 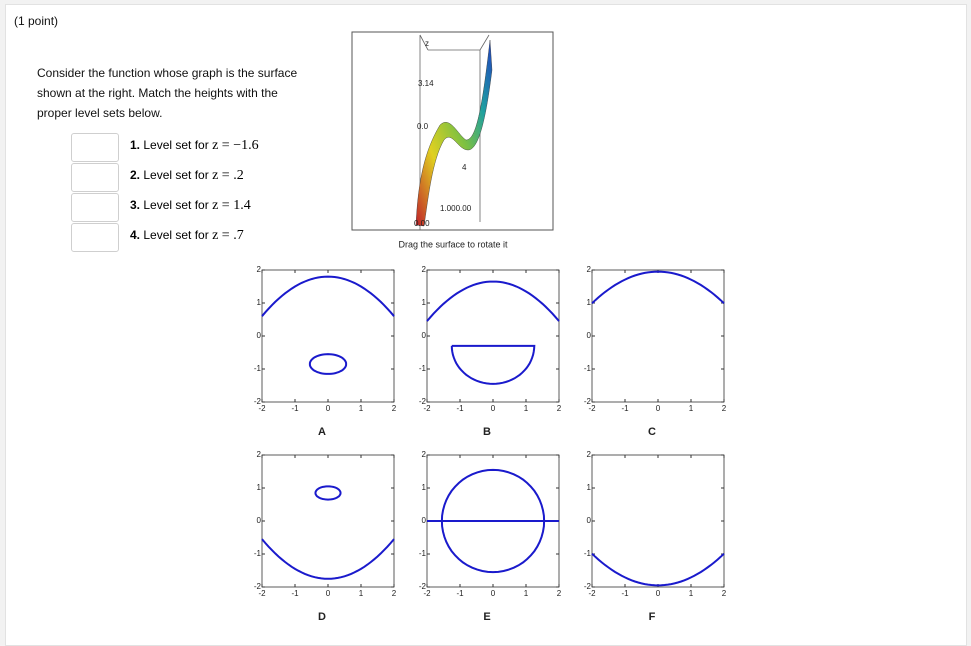 What do you see at coordinates (322, 617) in the screenshot?
I see `plot-label: D` at bounding box center [322, 617].